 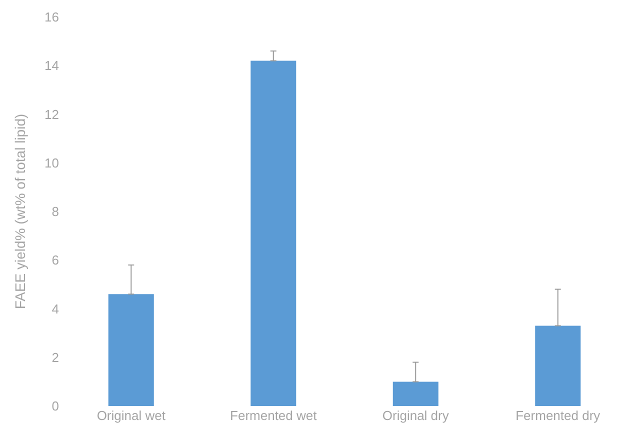 What do you see at coordinates (416, 415) in the screenshot?
I see `x-tick-label: Original dry` at bounding box center [416, 415].